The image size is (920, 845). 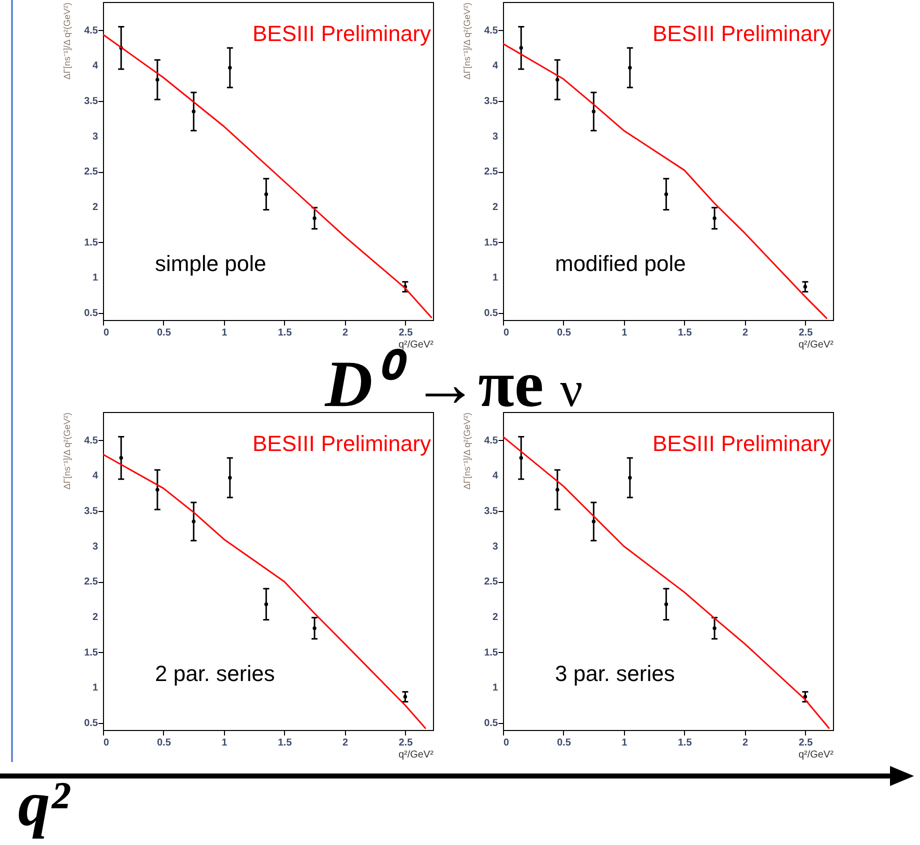 What do you see at coordinates (666, 583) in the screenshot?
I see `line-series` at bounding box center [666, 583].